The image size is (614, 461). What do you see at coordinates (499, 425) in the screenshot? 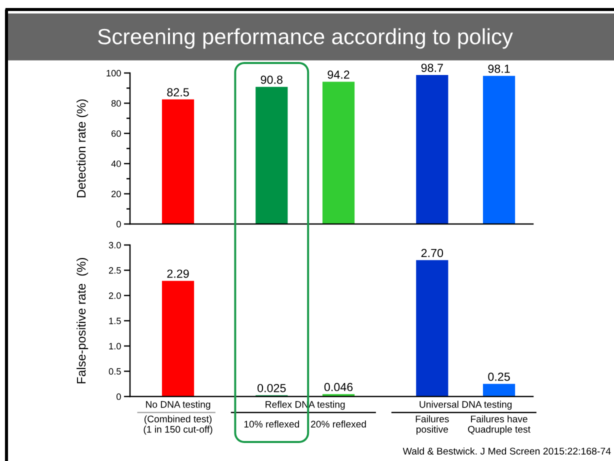
I see `x-tick-label: Failures have Quadruple test` at bounding box center [499, 425].